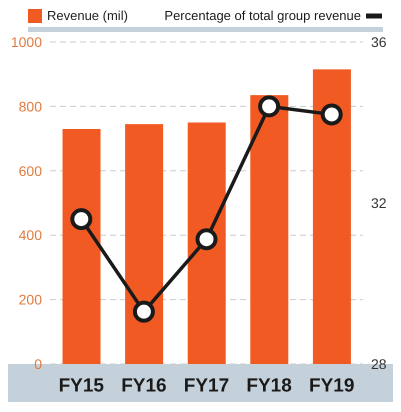  Describe the element at coordinates (81, 385) in the screenshot. I see `x-tick-label: FY15` at that location.